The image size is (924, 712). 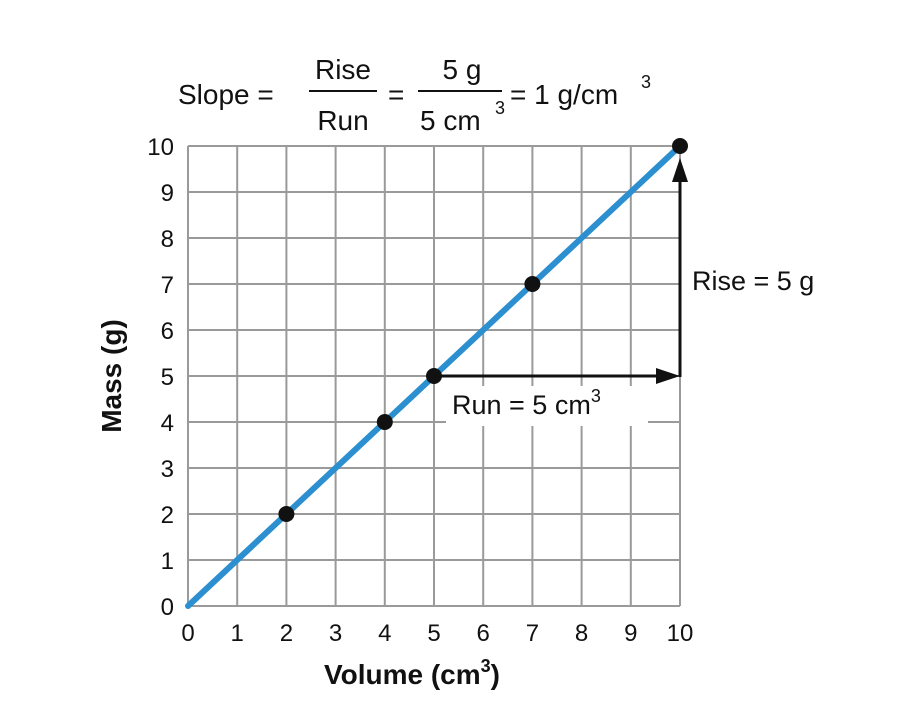 What do you see at coordinates (167, 239) in the screenshot?
I see `y-tick-label: 8` at bounding box center [167, 239].